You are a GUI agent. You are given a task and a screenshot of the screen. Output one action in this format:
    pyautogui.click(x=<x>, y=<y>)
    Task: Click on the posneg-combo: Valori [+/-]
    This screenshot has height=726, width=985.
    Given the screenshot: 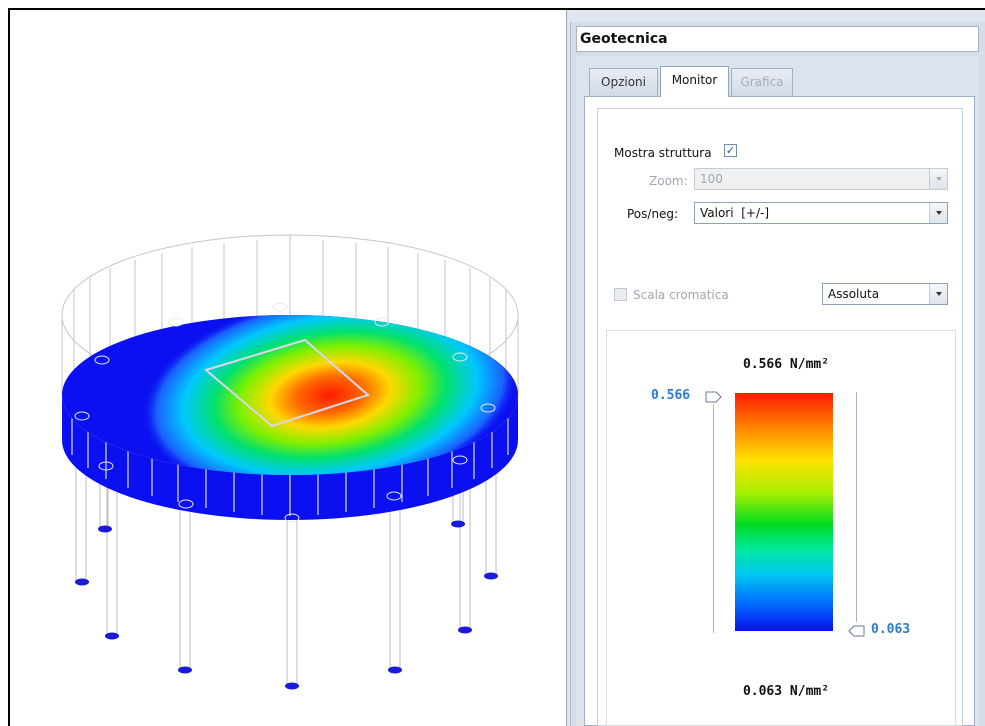 What is the action you would take?
    pyautogui.click(x=821, y=213)
    